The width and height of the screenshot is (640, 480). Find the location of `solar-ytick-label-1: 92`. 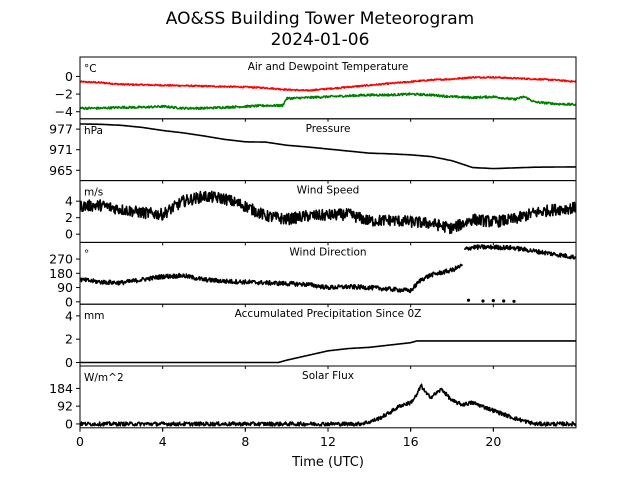

solar-ytick-label-1: 92 is located at coordinates (65, 406).